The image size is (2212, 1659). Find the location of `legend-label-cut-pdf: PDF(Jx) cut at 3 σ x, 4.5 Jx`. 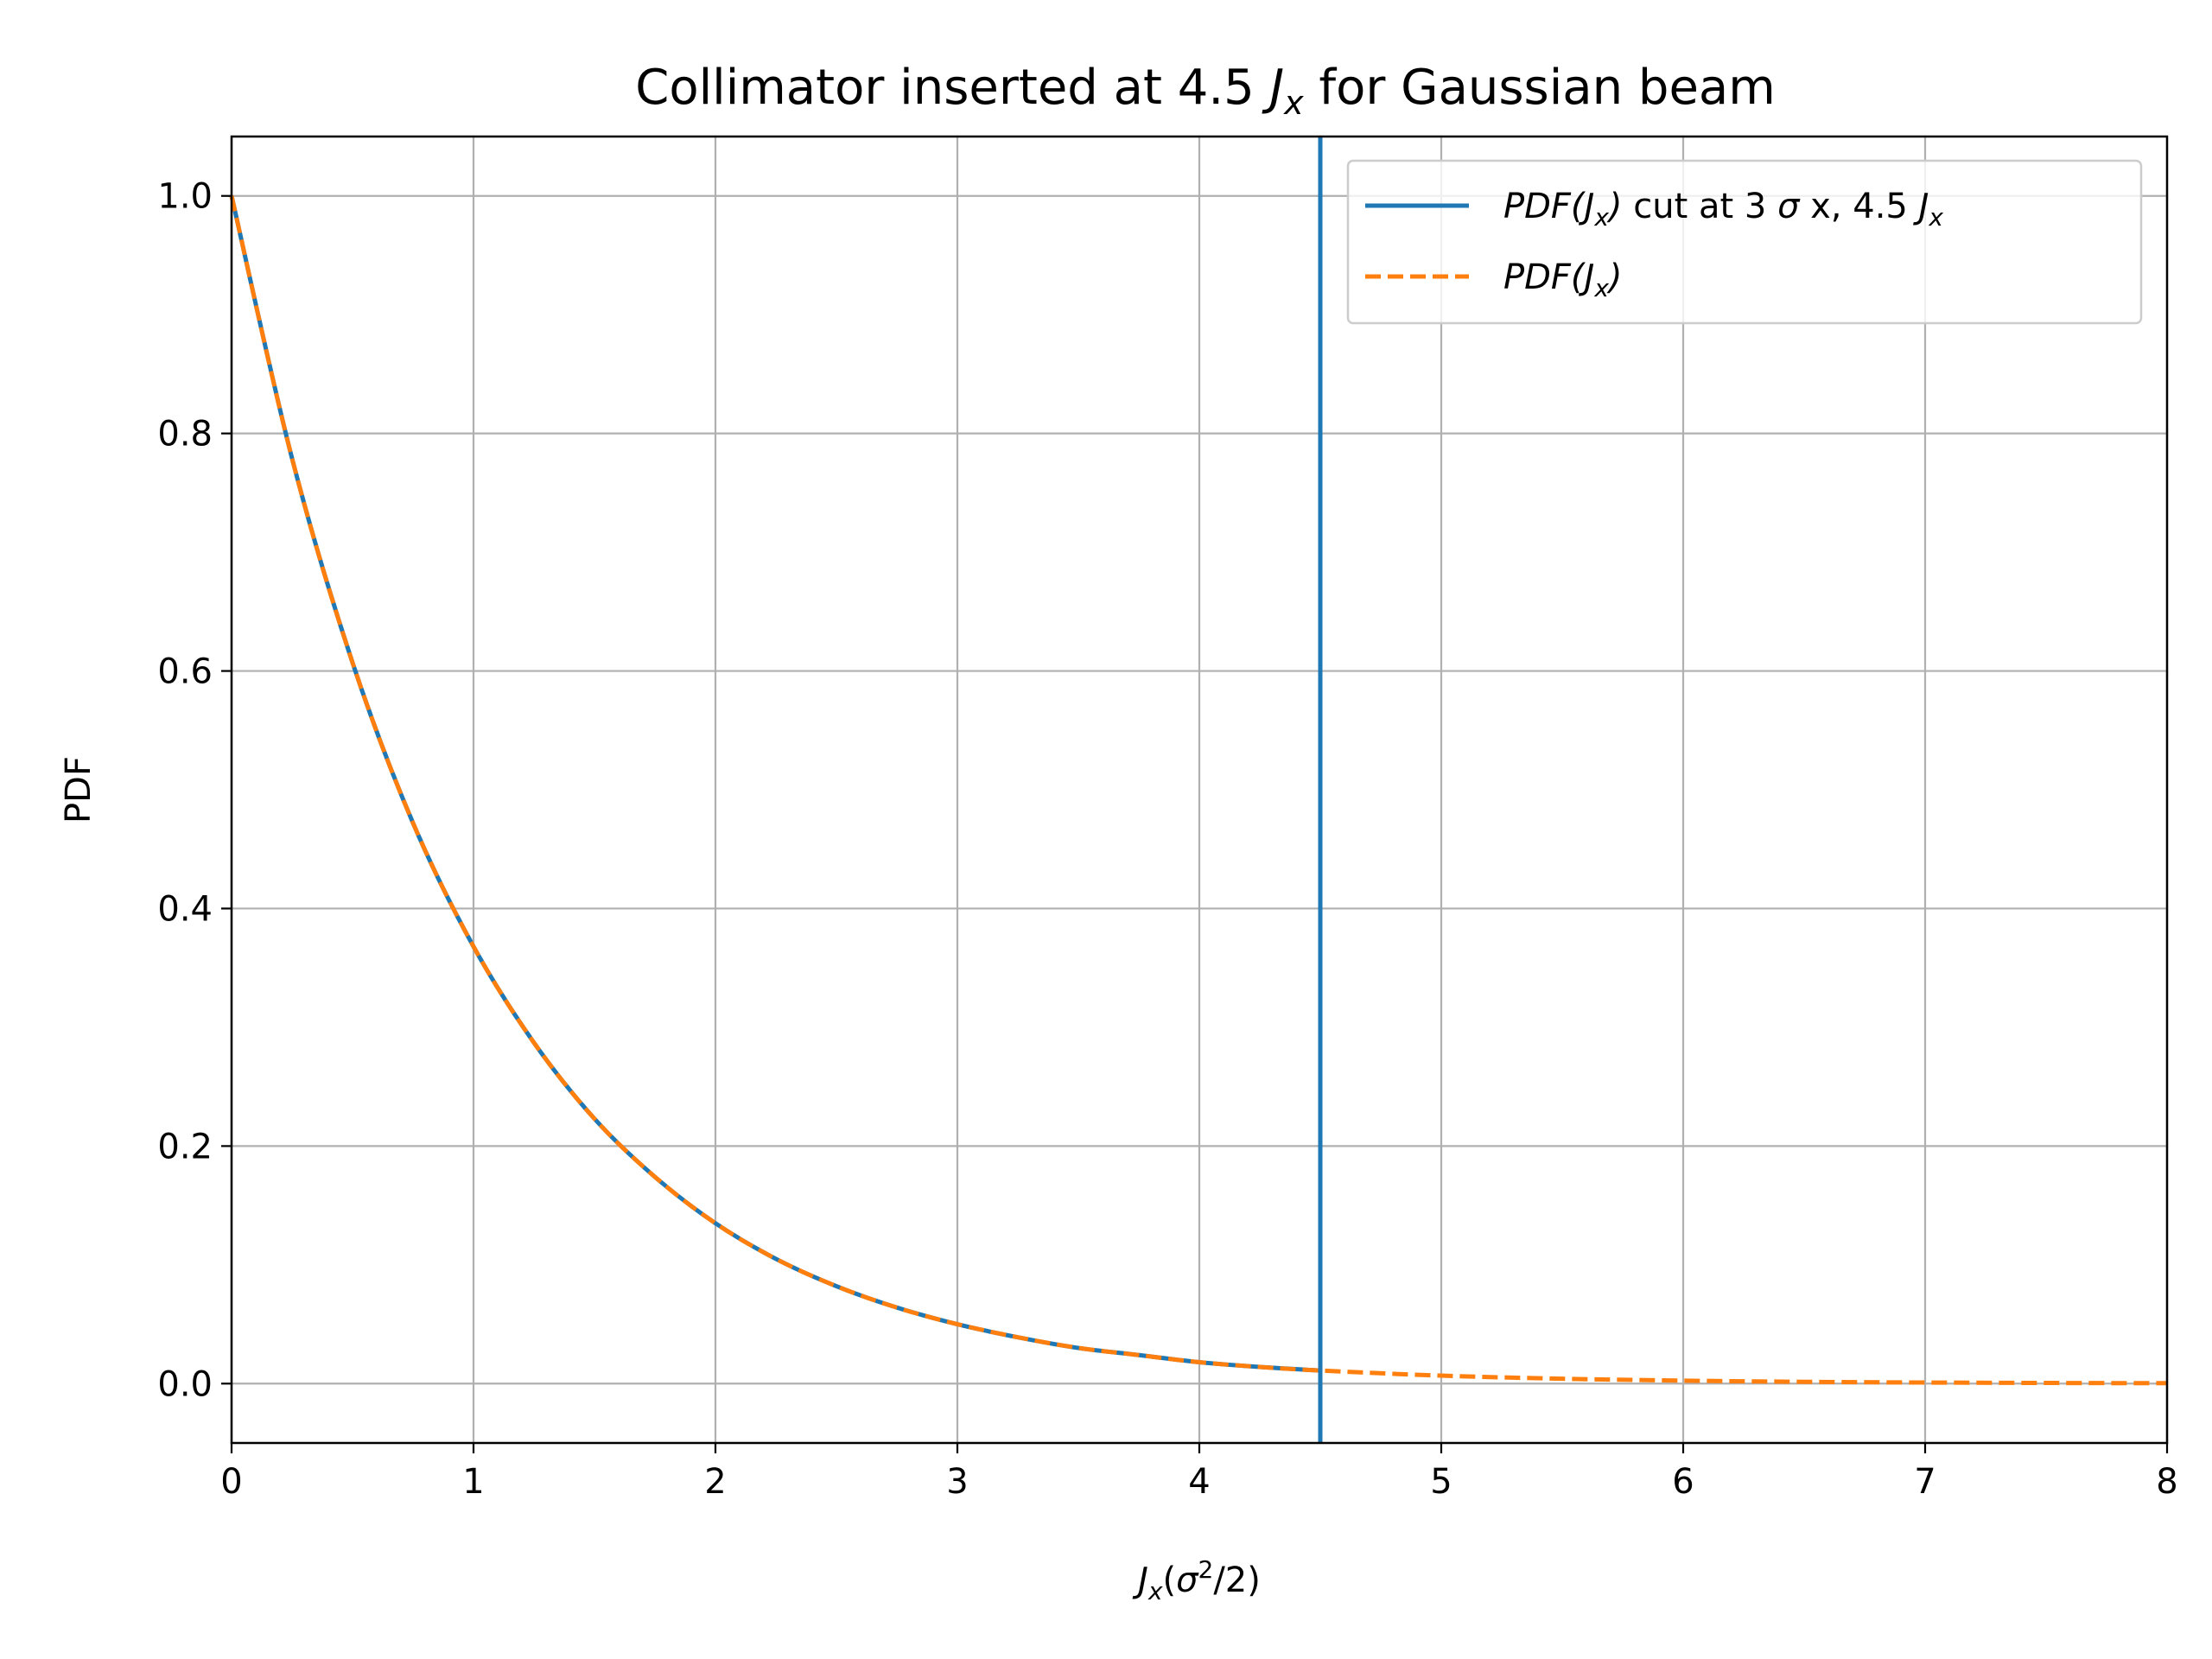

legend-label-cut-pdf: PDF(Jx) cut at 3 σ x, 4.5 Jx is located at coordinates (1723, 209).